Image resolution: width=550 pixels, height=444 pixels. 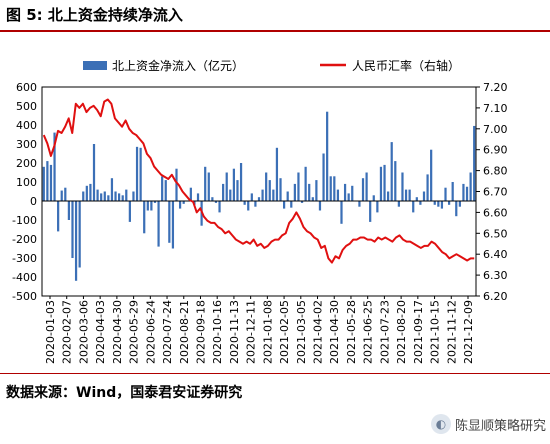 What do you see at coordinates (33, 201) in the screenshot?
I see `left-tick-label: 0` at bounding box center [33, 201].